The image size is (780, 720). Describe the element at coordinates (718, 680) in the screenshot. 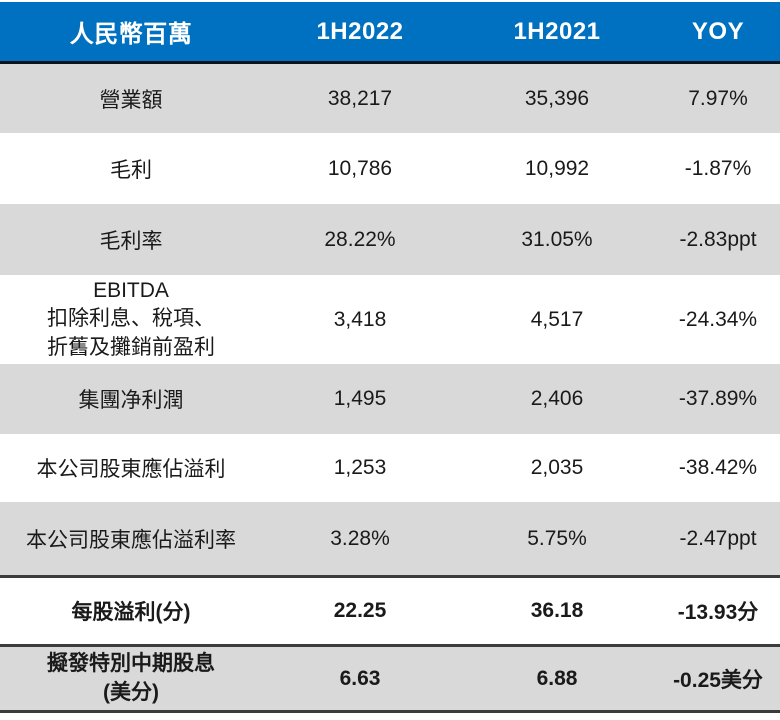

I see `value-yoy: -0.25美分` at that location.